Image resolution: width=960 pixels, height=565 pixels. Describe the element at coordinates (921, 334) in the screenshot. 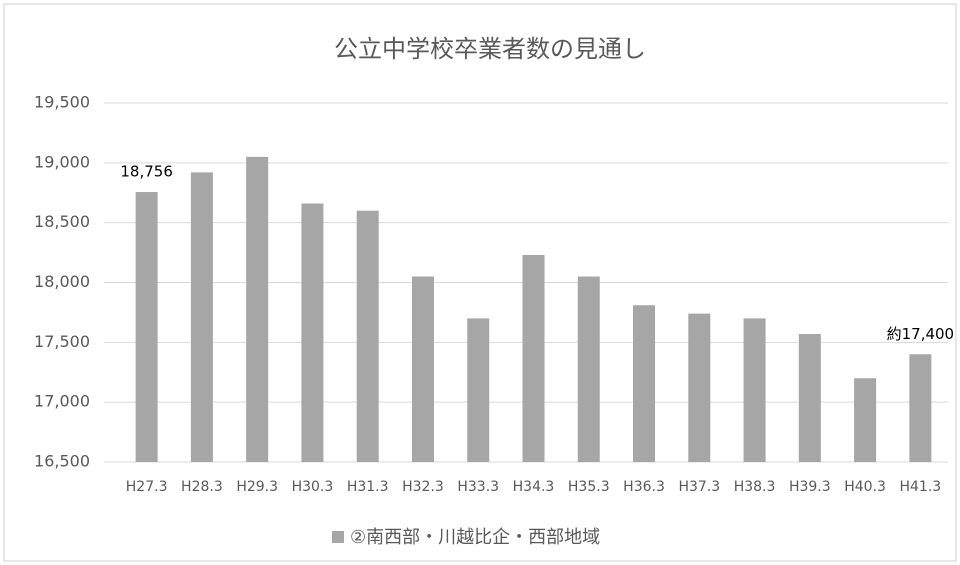

I see `data-label: 約17,400` at that location.